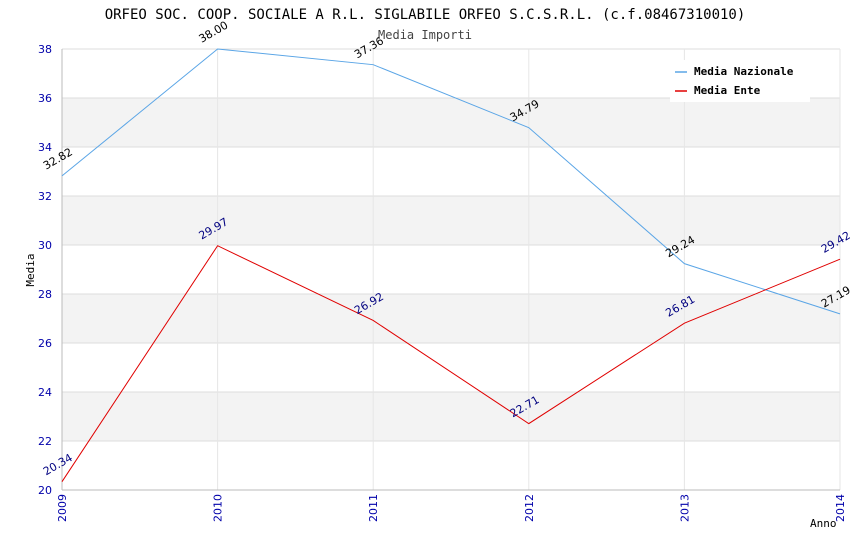 The width and height of the screenshot is (850, 550). What do you see at coordinates (30, 269) in the screenshot?
I see `y-axis-label: Media` at bounding box center [30, 269].